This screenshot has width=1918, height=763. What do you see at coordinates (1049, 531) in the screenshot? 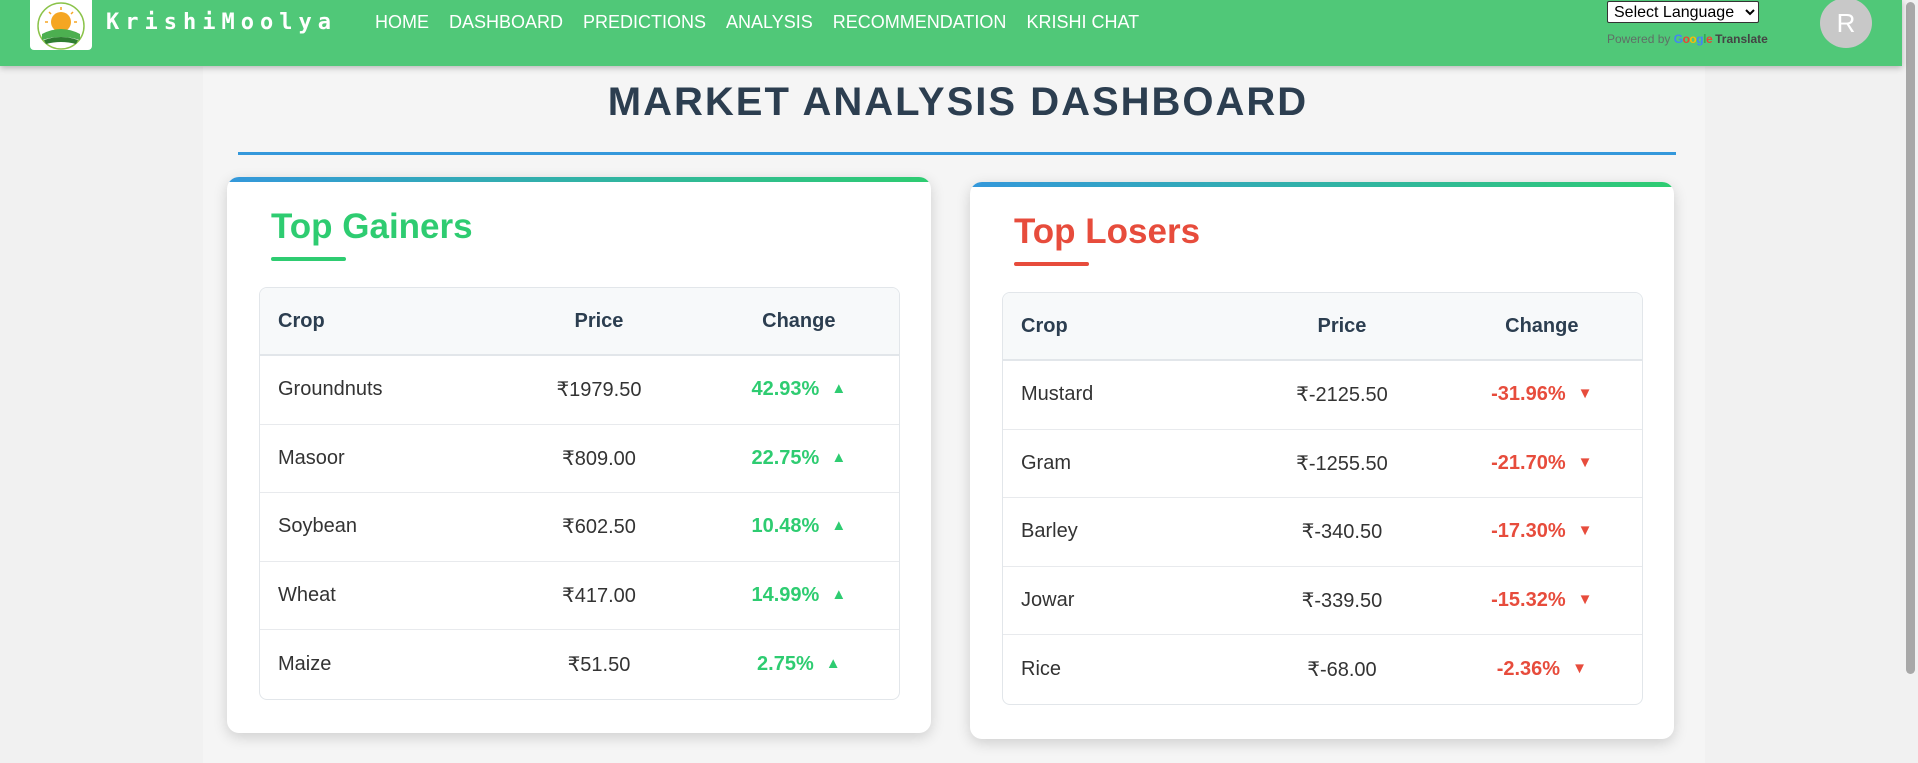
I see `crop-name: Barley` at bounding box center [1049, 531].